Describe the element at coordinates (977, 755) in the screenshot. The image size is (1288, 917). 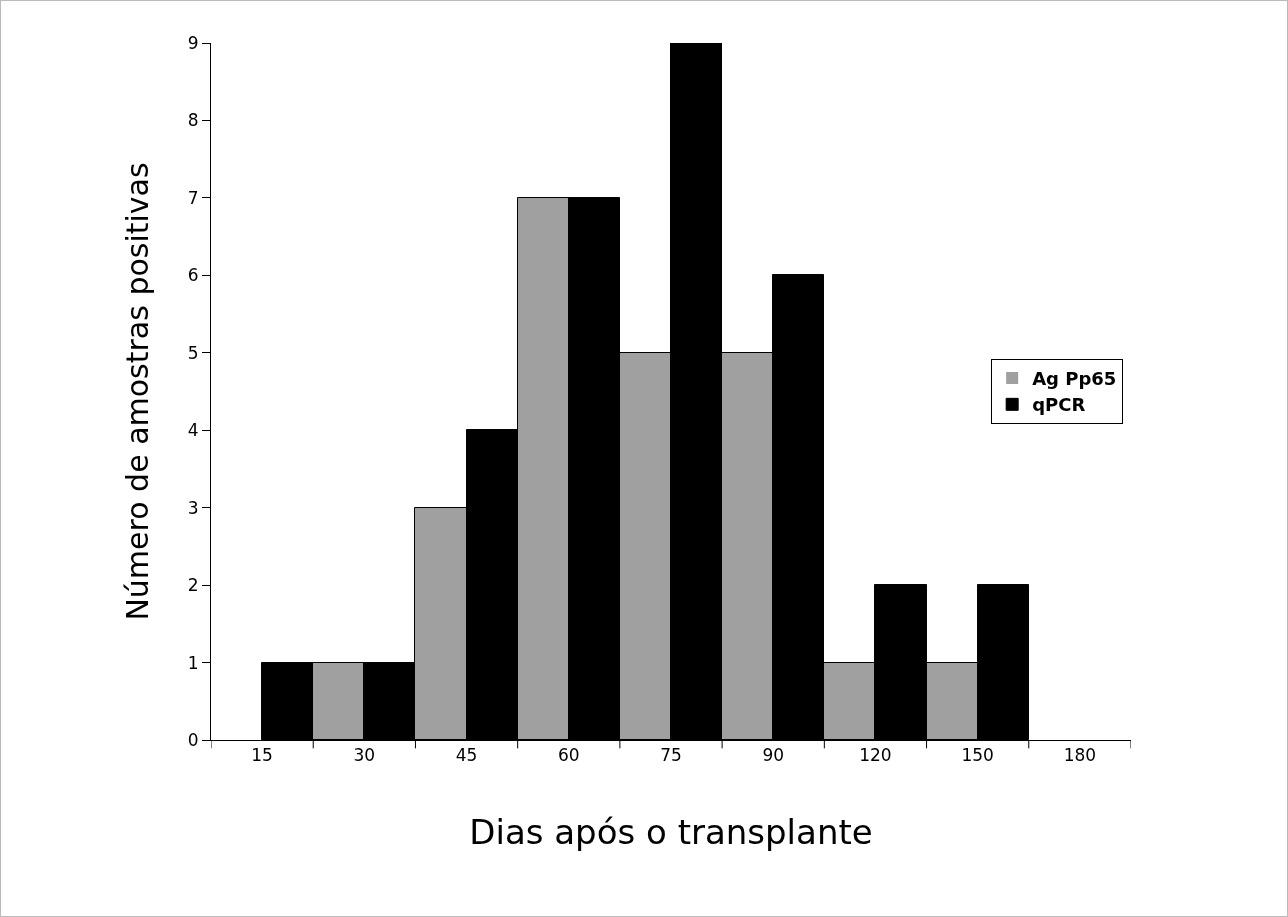
I see `x-tick-label: 150` at that location.